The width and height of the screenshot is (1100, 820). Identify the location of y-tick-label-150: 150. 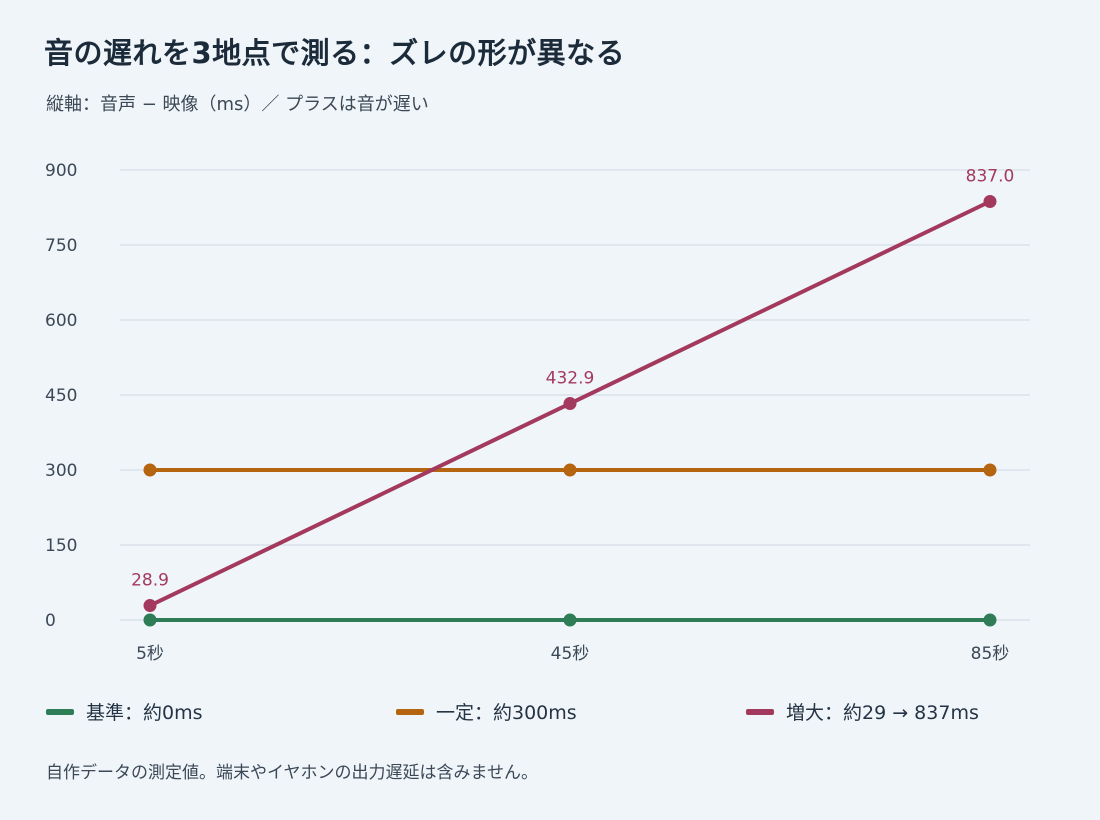
(61, 546).